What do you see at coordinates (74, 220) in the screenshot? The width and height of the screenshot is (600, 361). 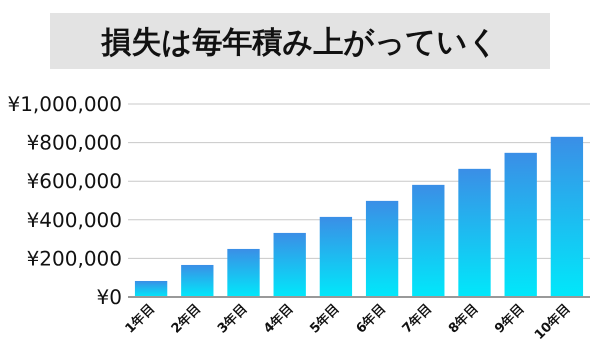 I see `y-tick-label: ¥400,000` at bounding box center [74, 220].